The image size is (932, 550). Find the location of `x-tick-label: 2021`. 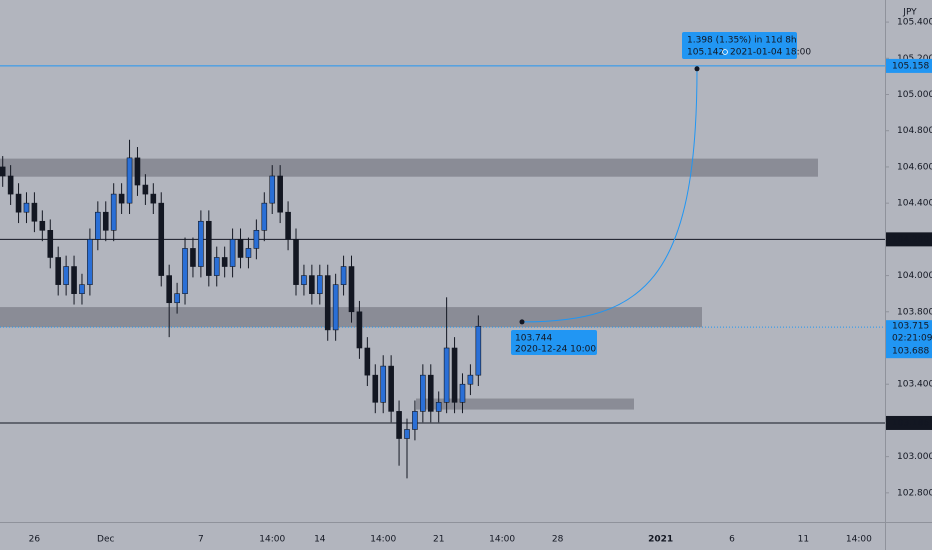

x-tick-label: 2021 is located at coordinates (660, 540).